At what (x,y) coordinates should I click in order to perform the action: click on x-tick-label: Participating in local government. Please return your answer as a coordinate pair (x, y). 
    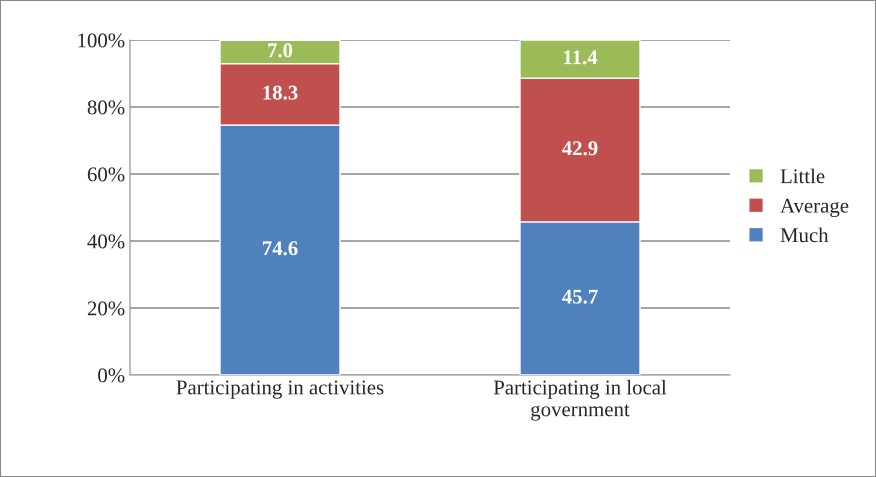
    Looking at the image, I should click on (580, 400).